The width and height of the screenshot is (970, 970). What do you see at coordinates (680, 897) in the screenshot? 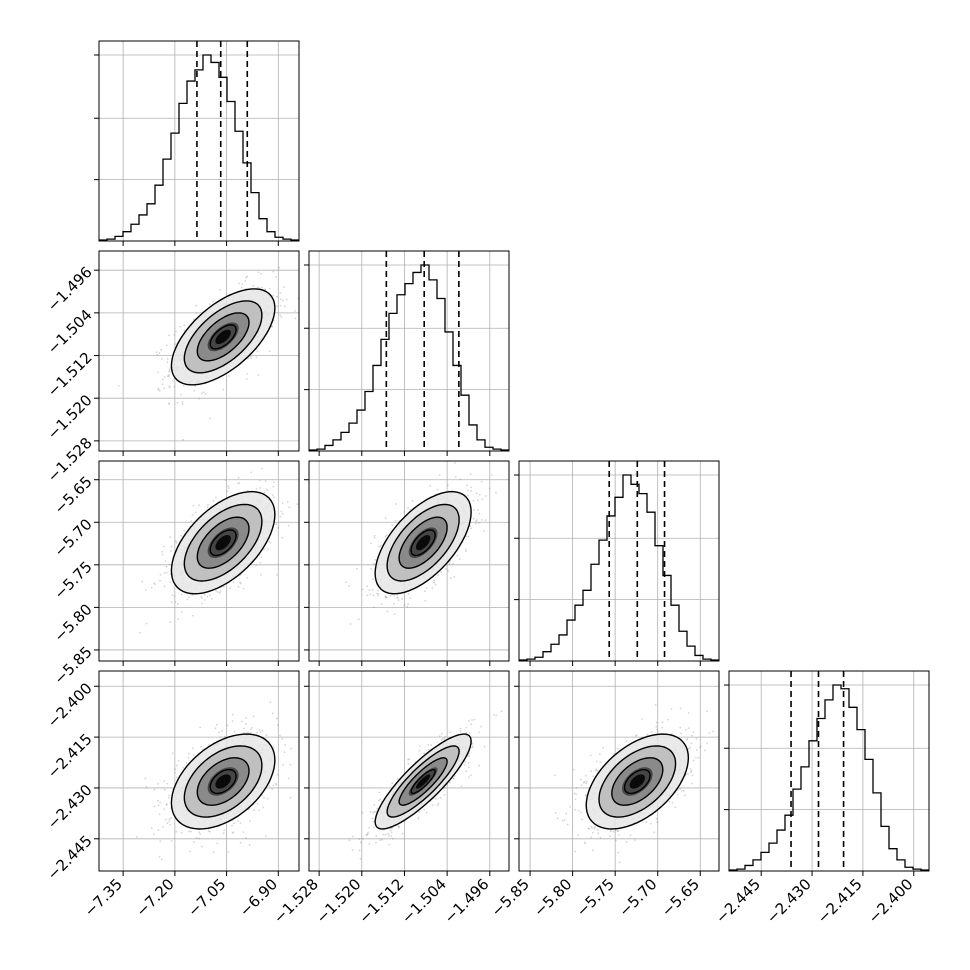
I see `x-tick-label: −5.65` at bounding box center [680, 897].